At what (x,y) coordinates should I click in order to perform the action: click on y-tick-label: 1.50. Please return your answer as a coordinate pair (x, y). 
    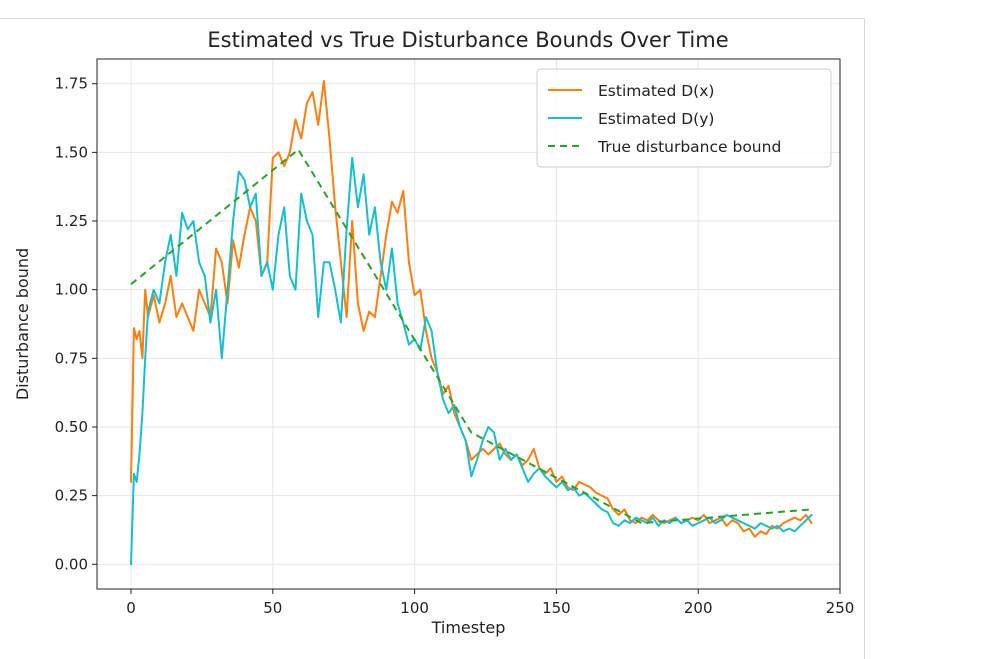
    Looking at the image, I should click on (71, 152).